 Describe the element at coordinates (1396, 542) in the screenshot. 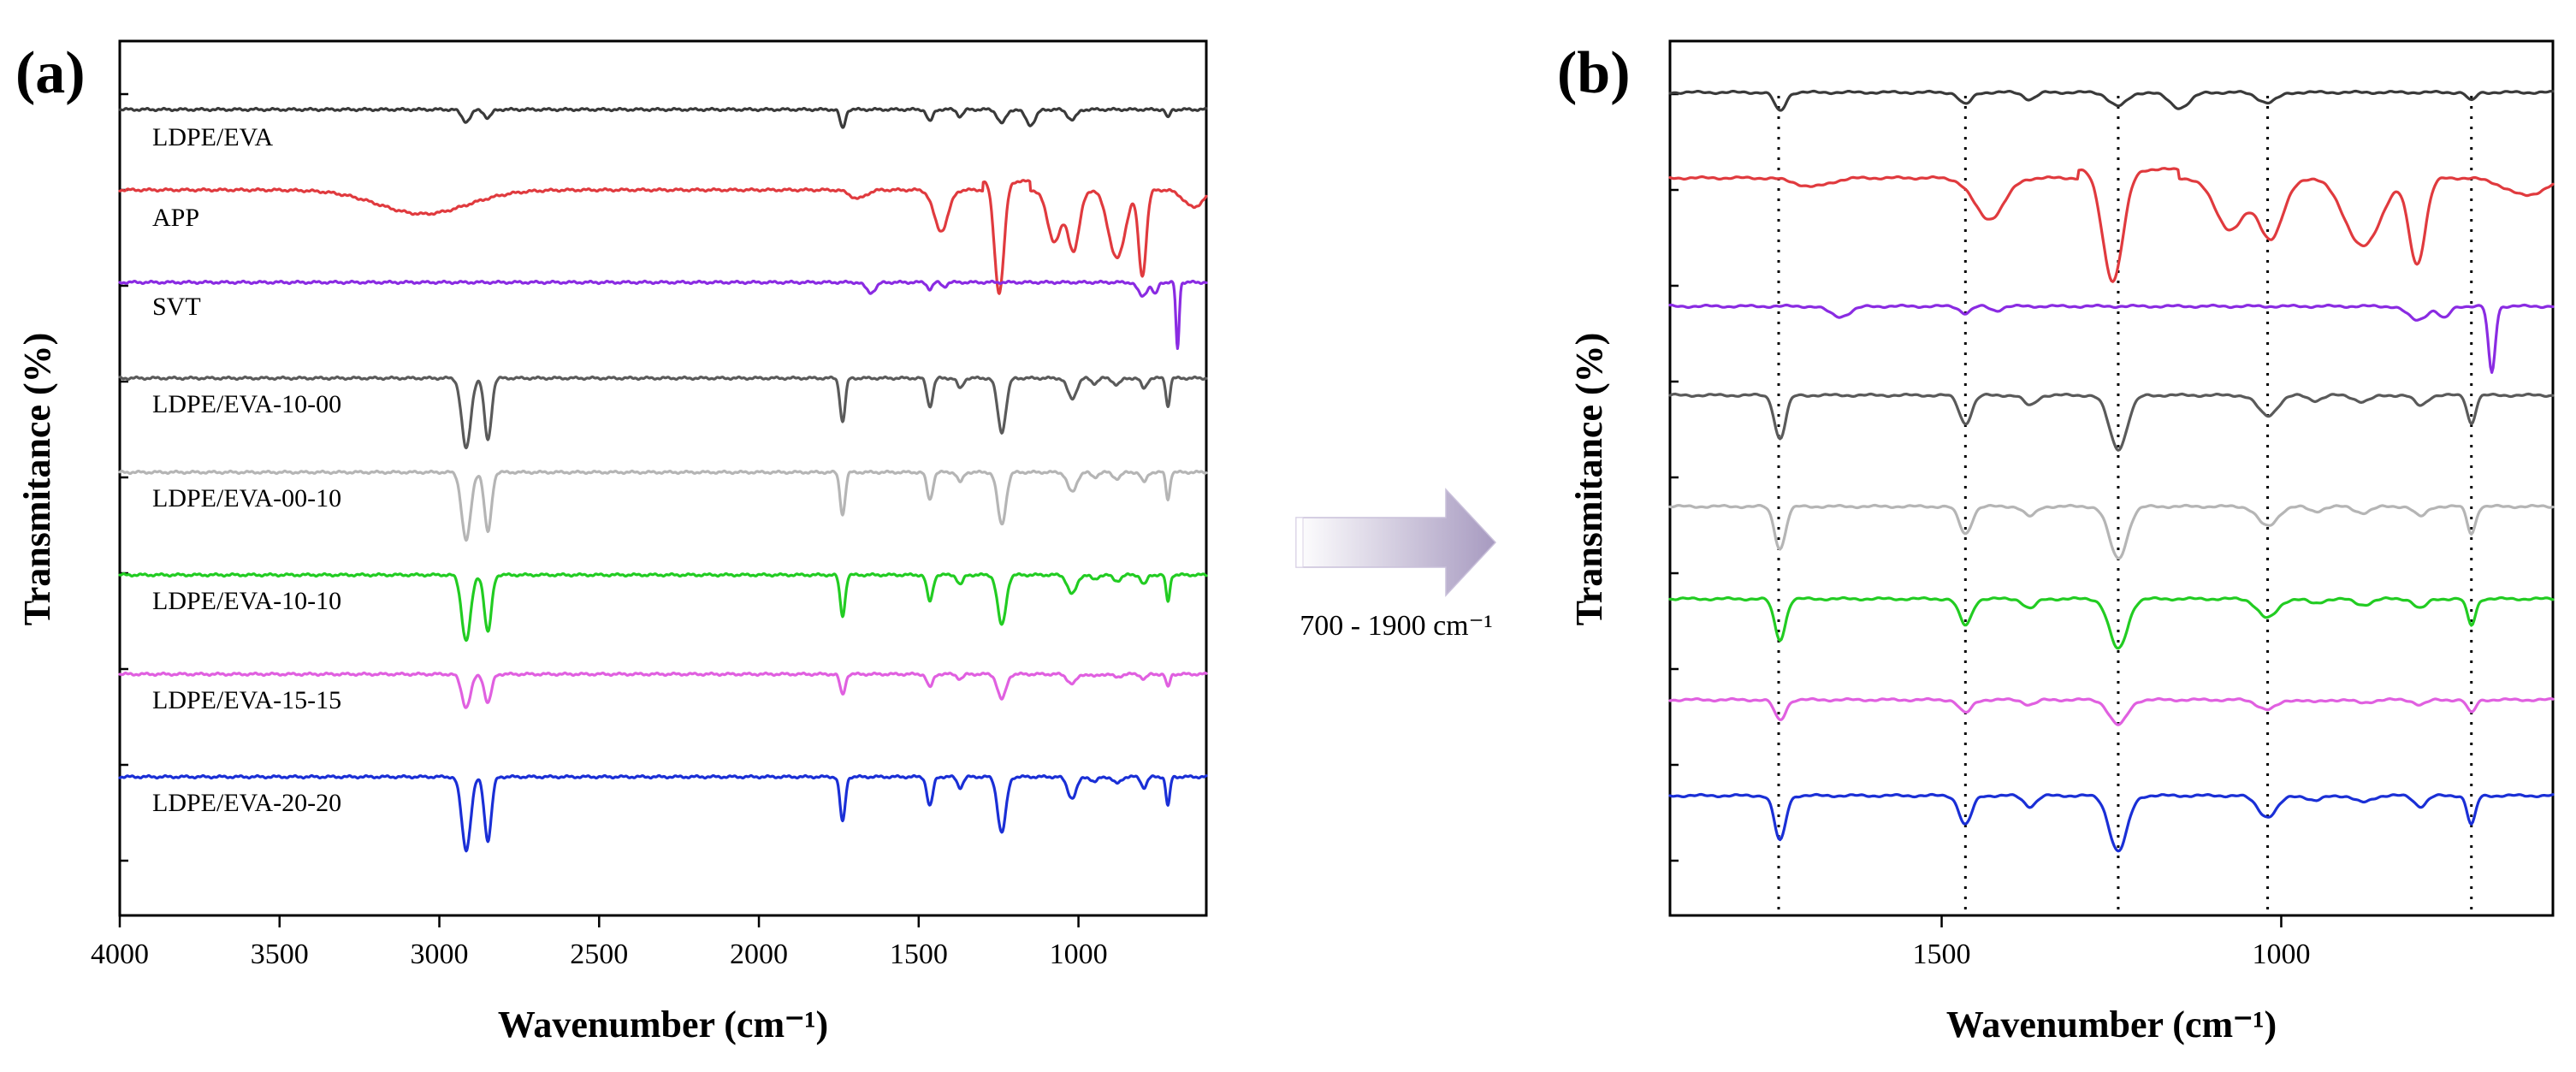

I see `arrow-shape` at that location.